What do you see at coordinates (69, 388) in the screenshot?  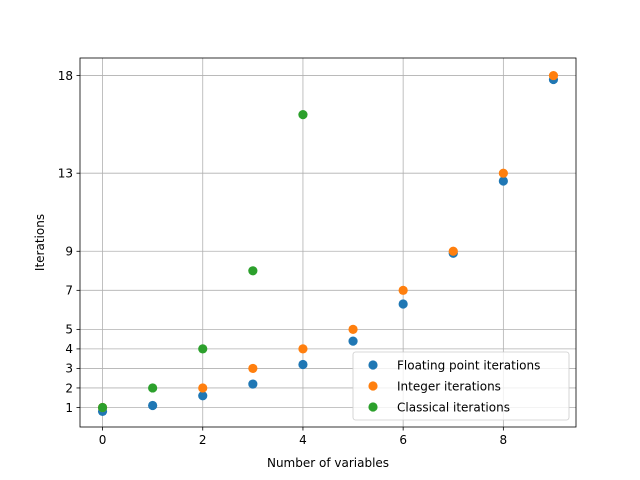 I see `y-tick-label: 2` at bounding box center [69, 388].